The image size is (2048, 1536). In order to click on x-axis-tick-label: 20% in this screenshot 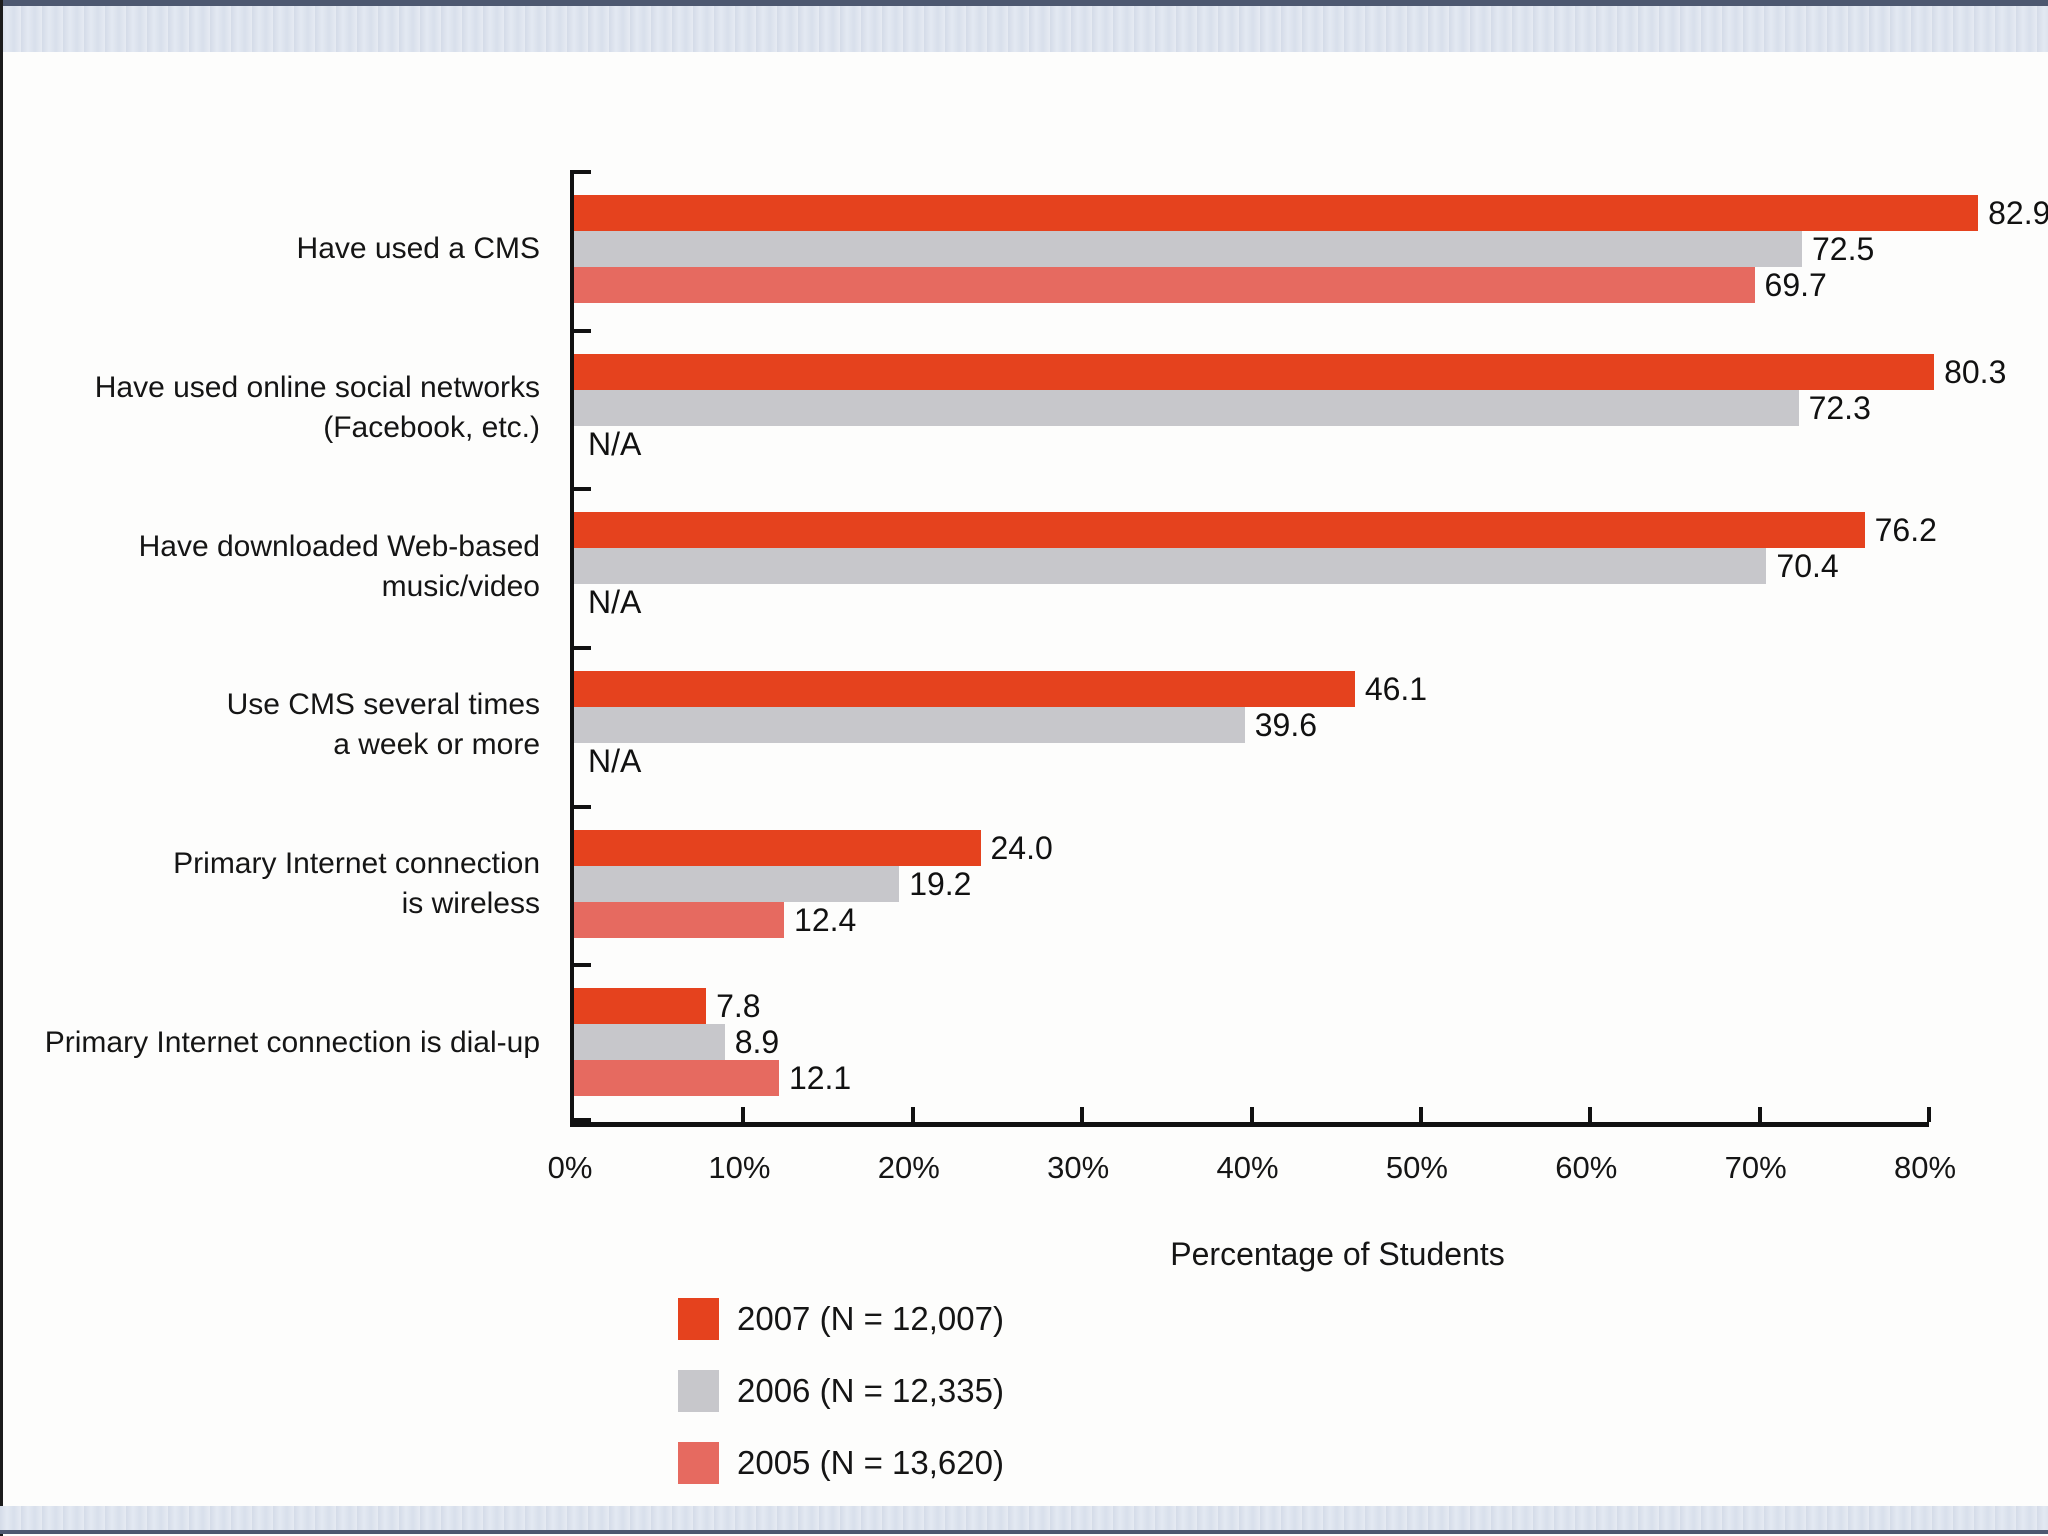, I will do `click(908, 1167)`.